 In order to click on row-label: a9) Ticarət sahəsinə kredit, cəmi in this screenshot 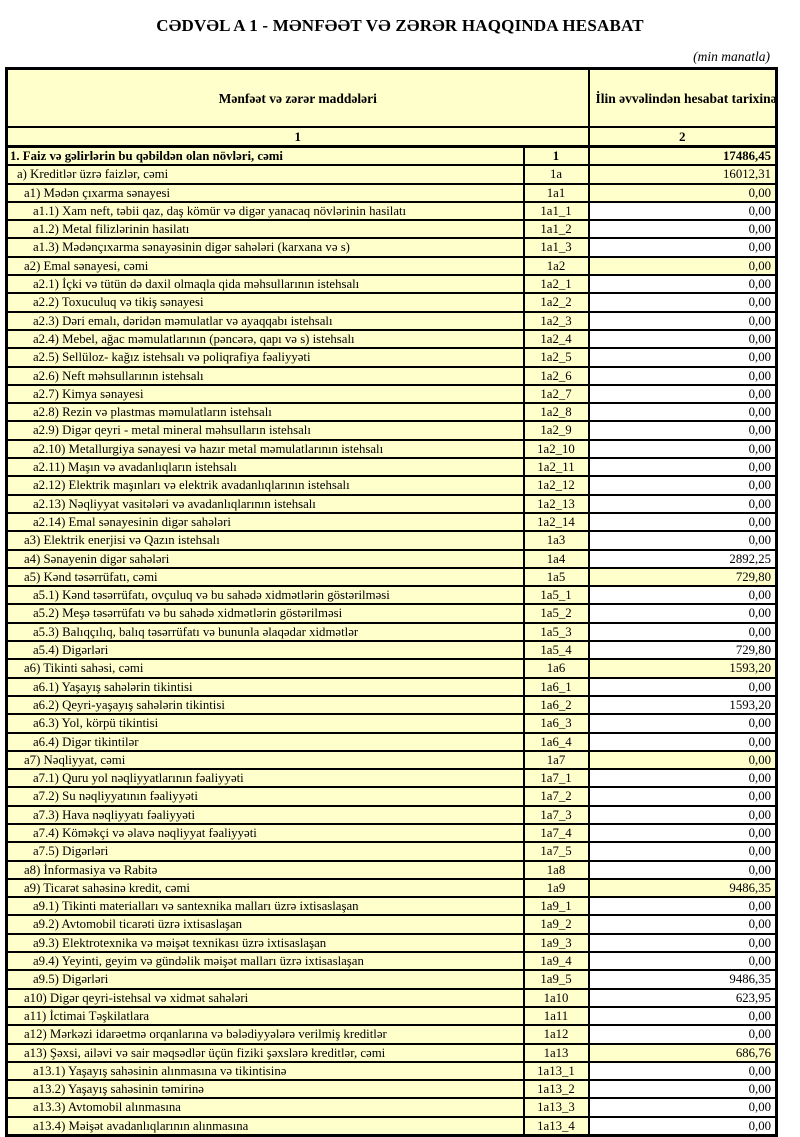, I will do `click(265, 888)`.